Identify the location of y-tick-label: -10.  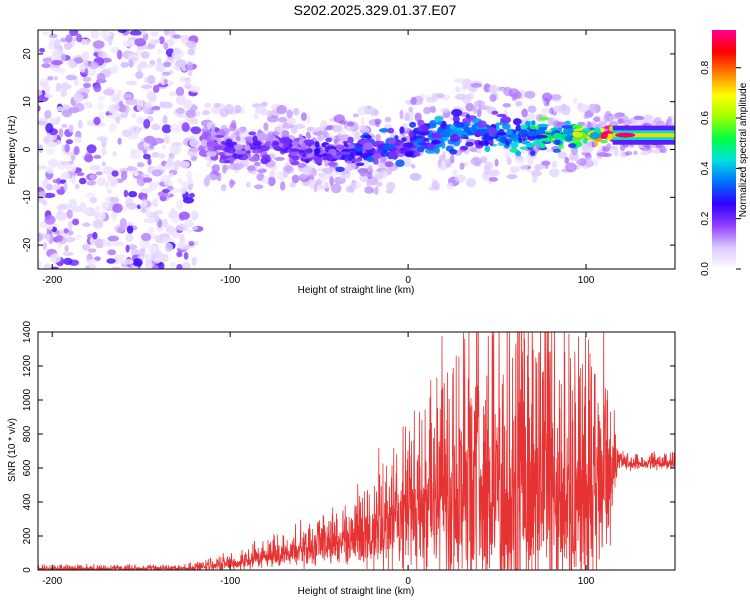
(27, 197).